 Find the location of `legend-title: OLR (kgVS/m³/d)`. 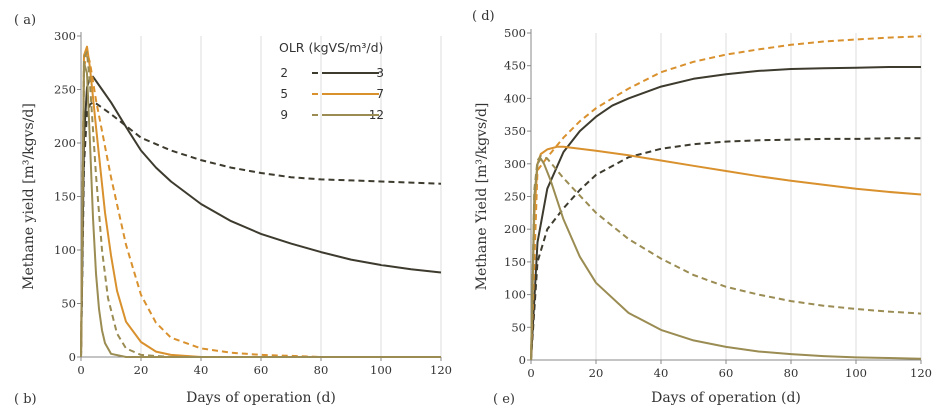

legend-title: OLR (kgVS/m³/d) is located at coordinates (331, 47).